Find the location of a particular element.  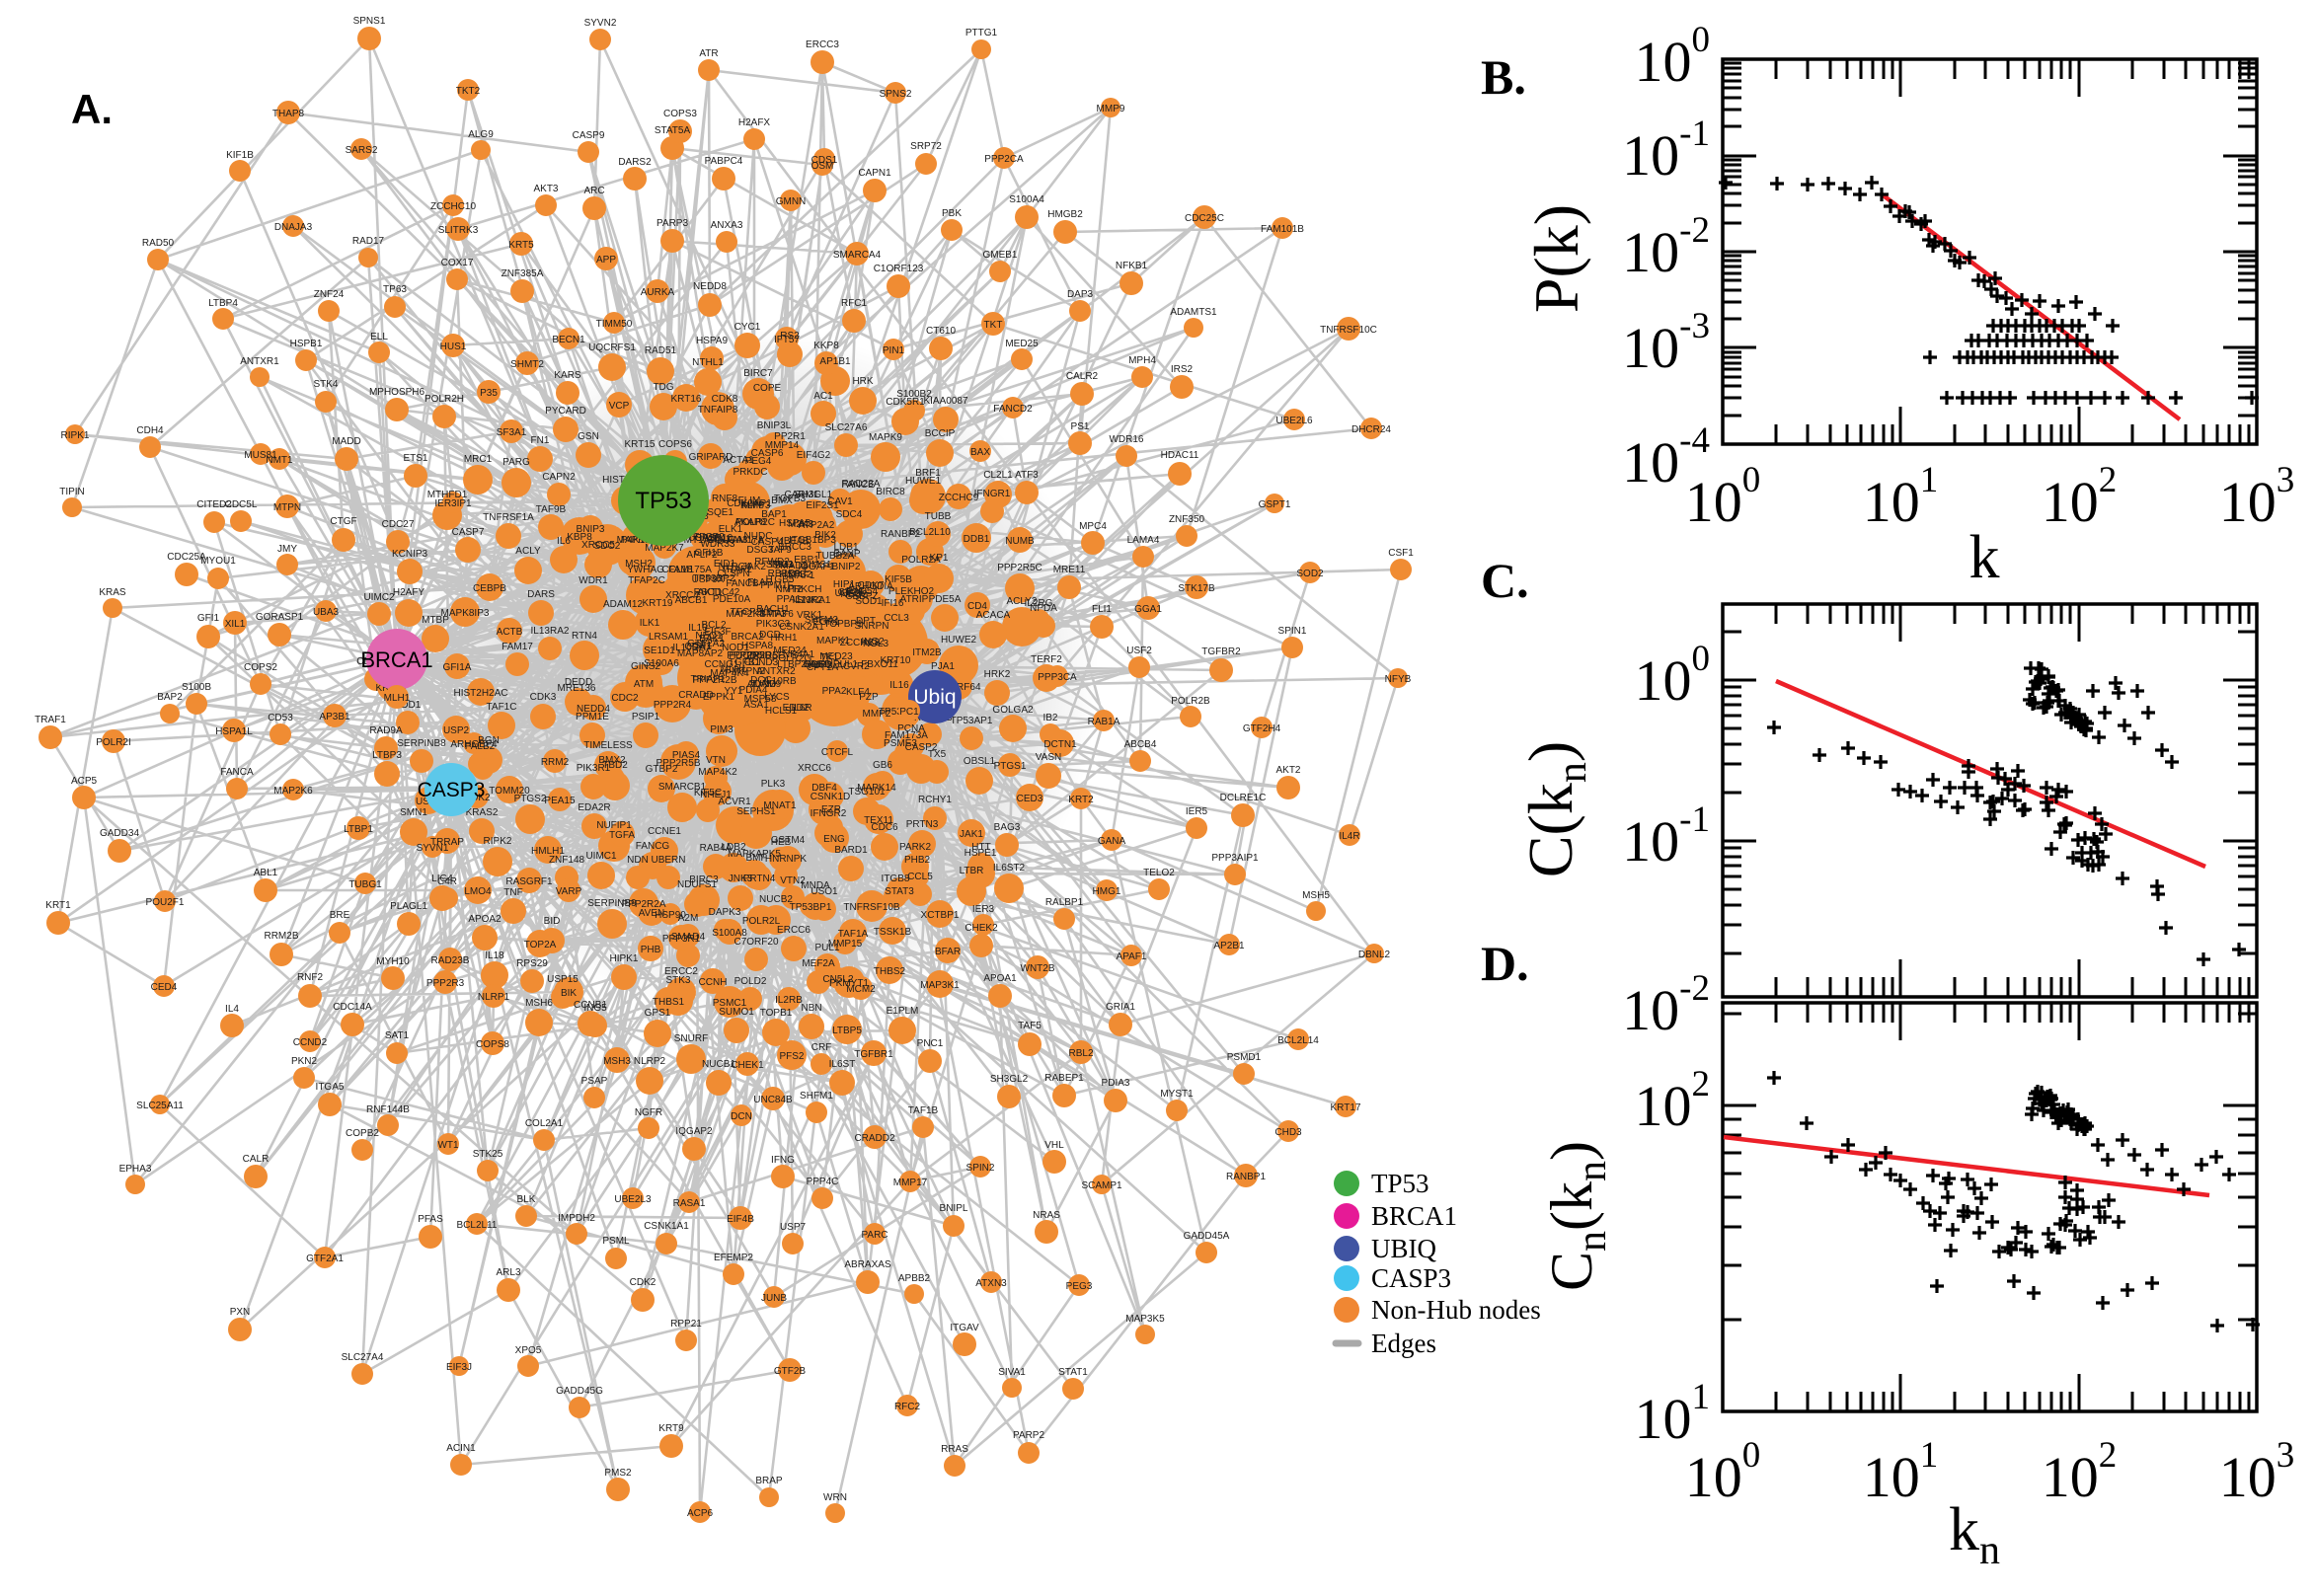

svg-text: CSNK1D is located at coordinates (831, 797).